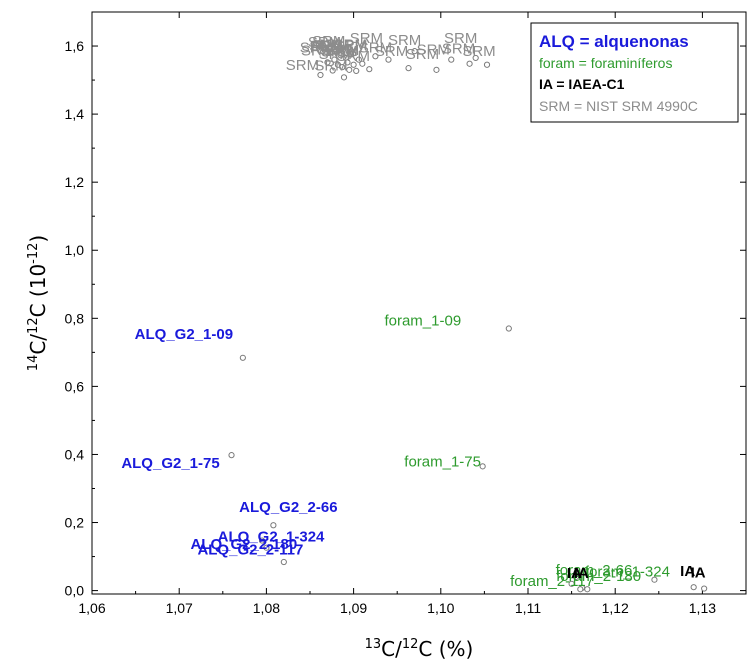  What do you see at coordinates (170, 463) in the screenshot?
I see `point-label-alq: ALQ_G2_1-75` at bounding box center [170, 463].